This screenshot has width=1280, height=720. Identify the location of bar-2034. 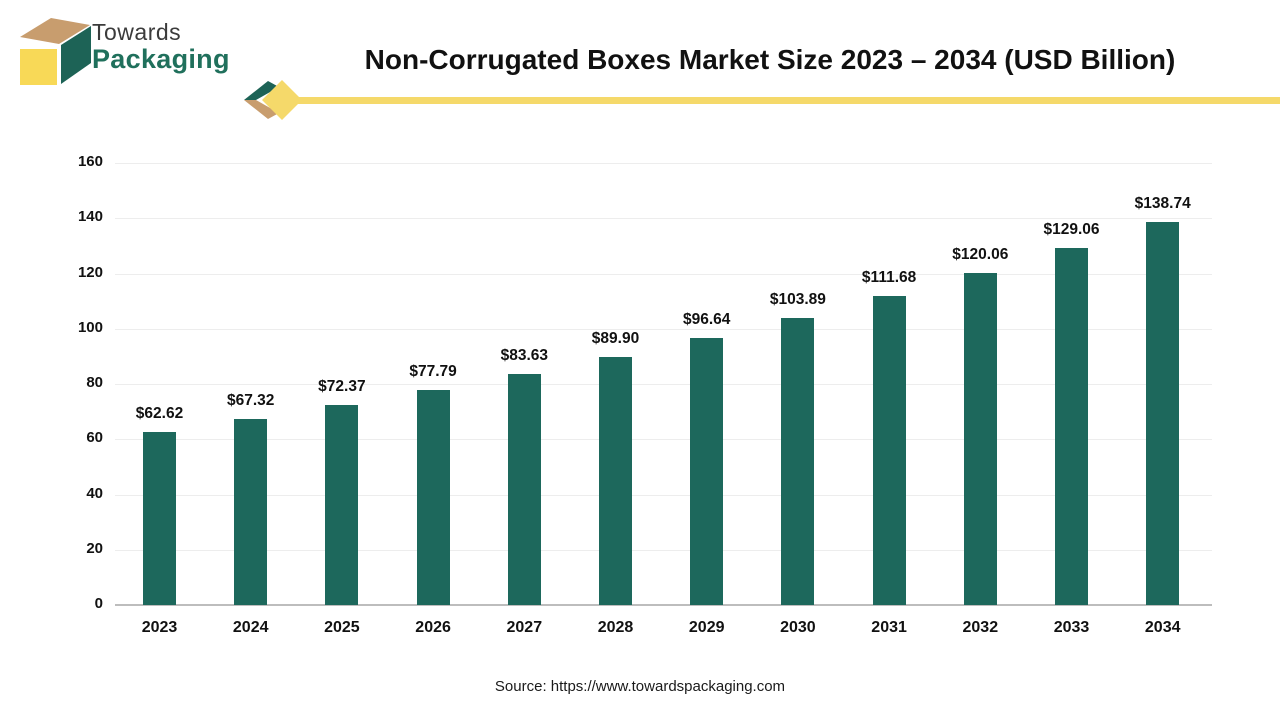
(1163, 413).